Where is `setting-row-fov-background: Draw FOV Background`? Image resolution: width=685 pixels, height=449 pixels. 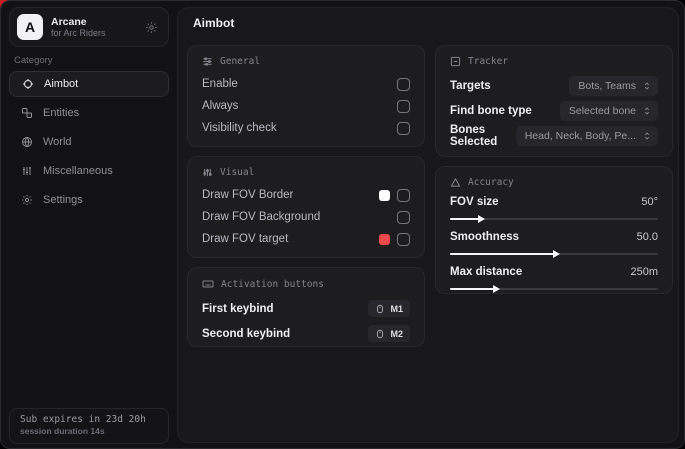 setting-row-fov-background: Draw FOV Background is located at coordinates (306, 217).